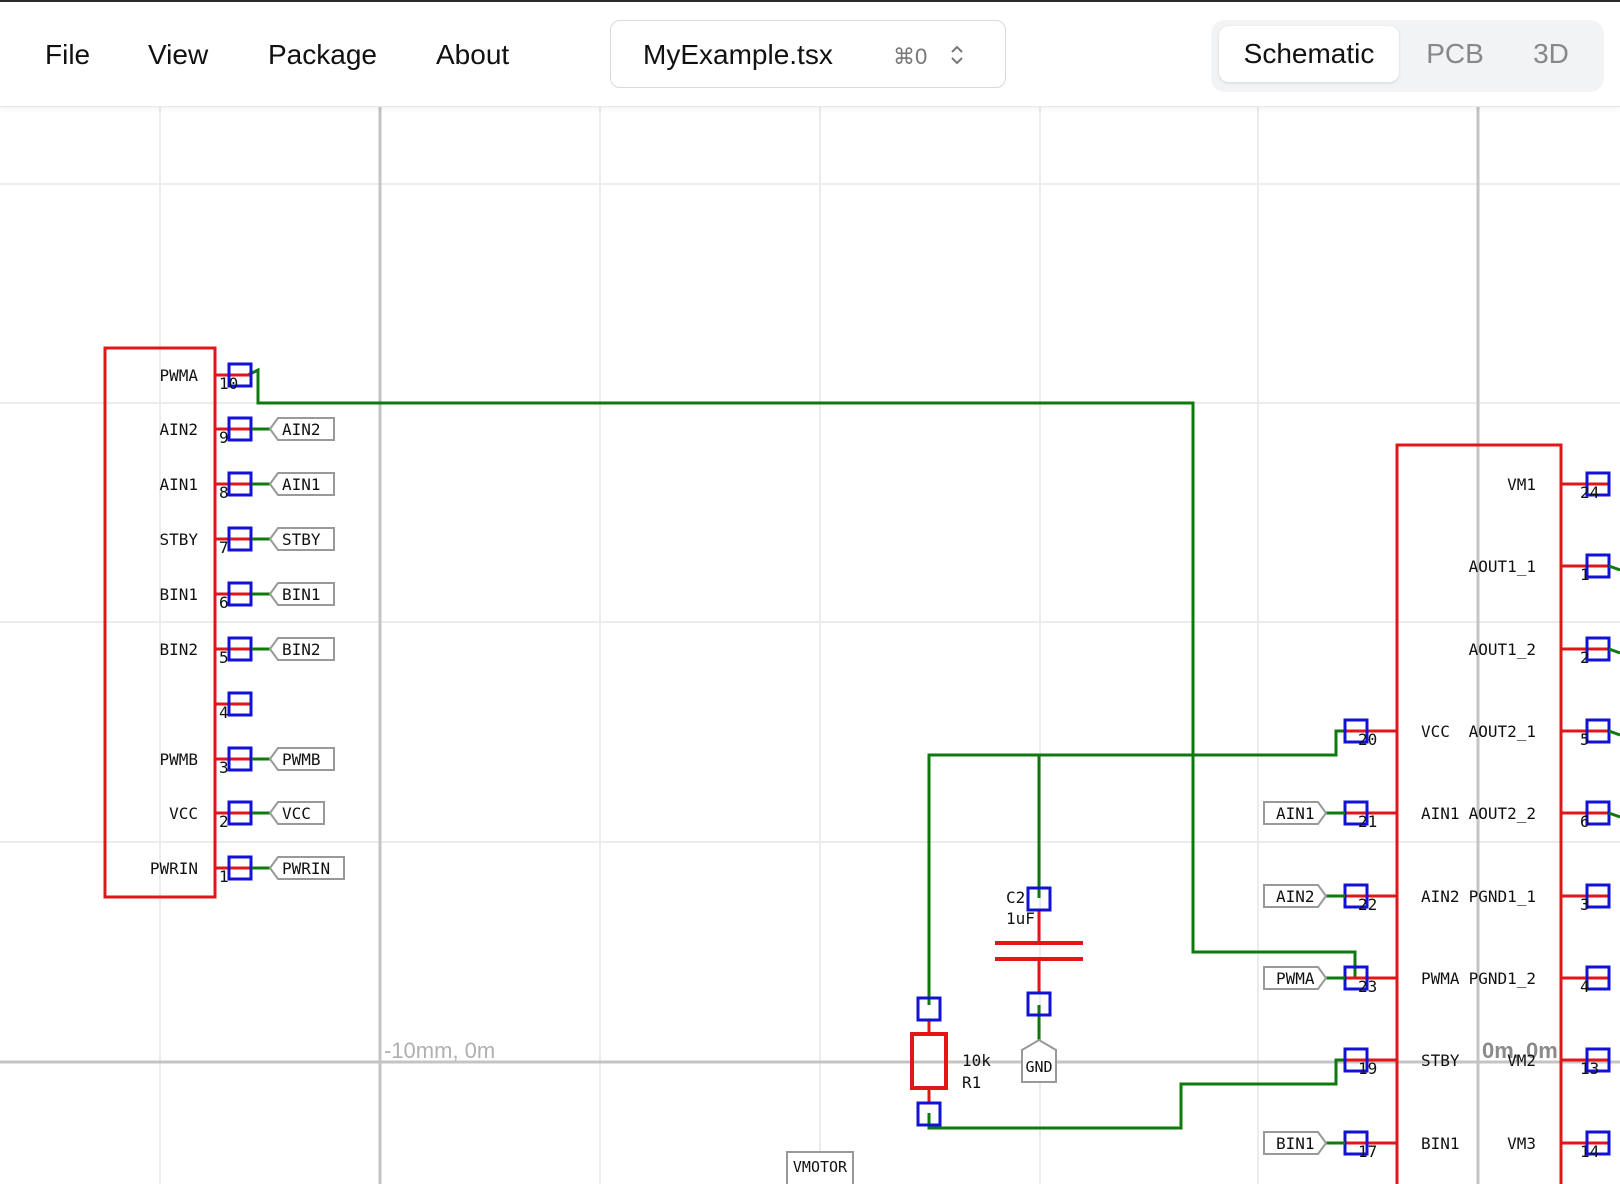 This screenshot has width=1620, height=1184. Describe the element at coordinates (971, 1082) in the screenshot. I see `r1-name: R1` at that location.